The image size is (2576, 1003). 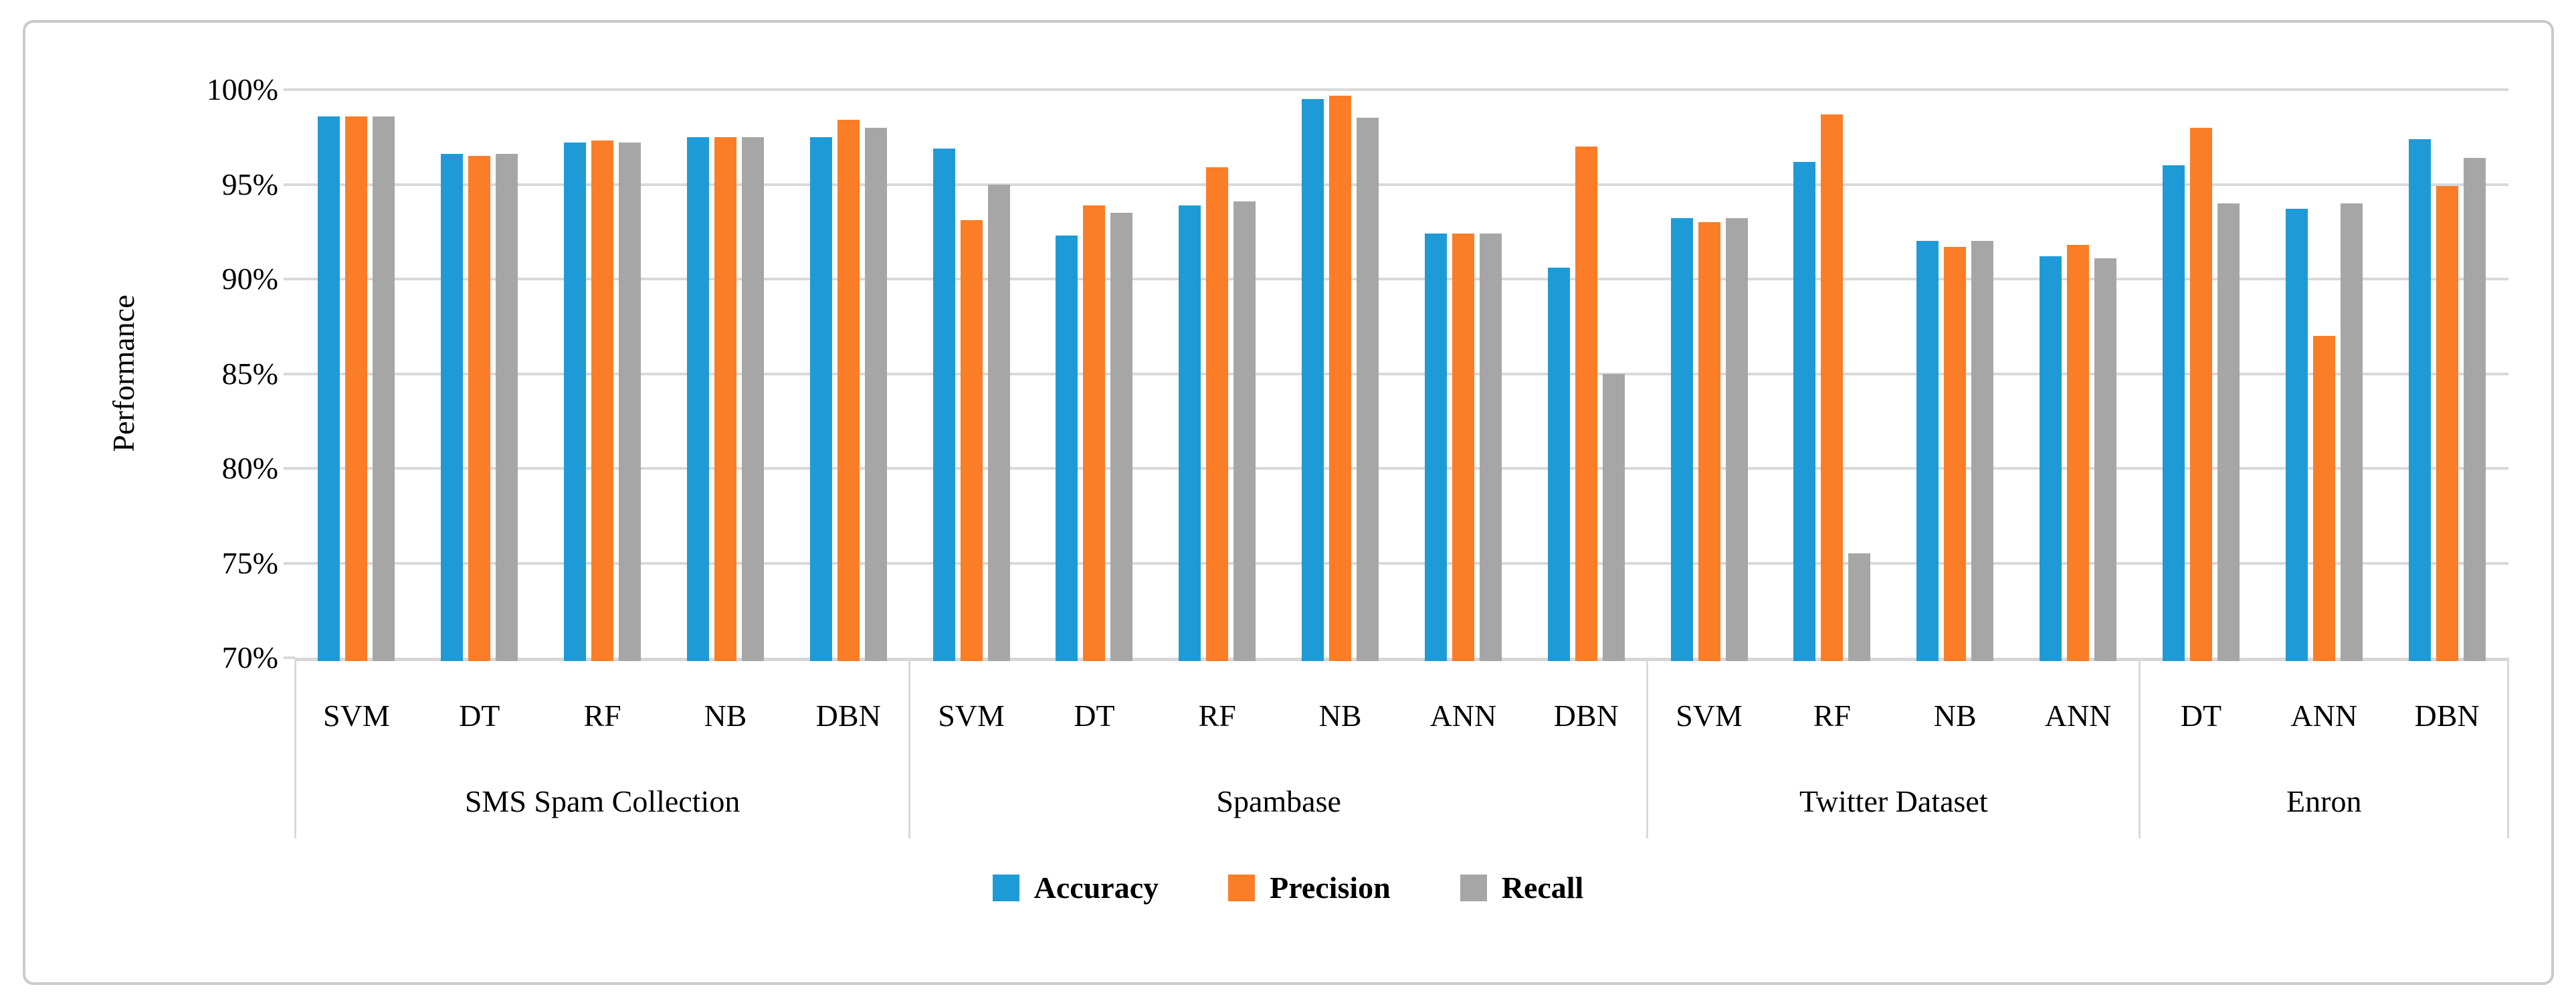 What do you see at coordinates (242, 89) in the screenshot?
I see `y-tick-label: 100%` at bounding box center [242, 89].